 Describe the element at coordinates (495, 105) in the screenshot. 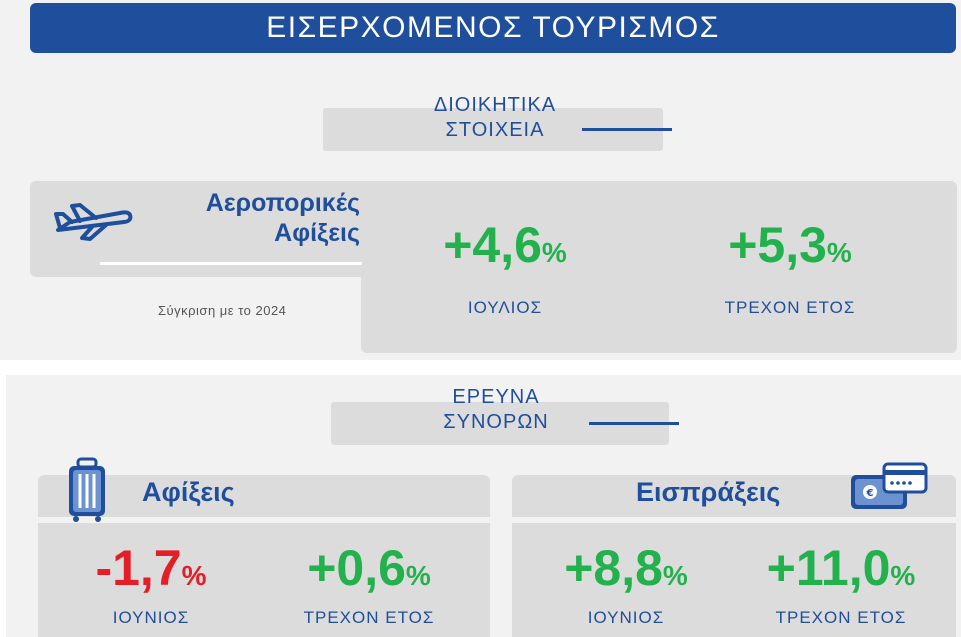

I see `section-label-admin-line1: ΔΙΟΙΚΗΤΙΚΑ` at that location.